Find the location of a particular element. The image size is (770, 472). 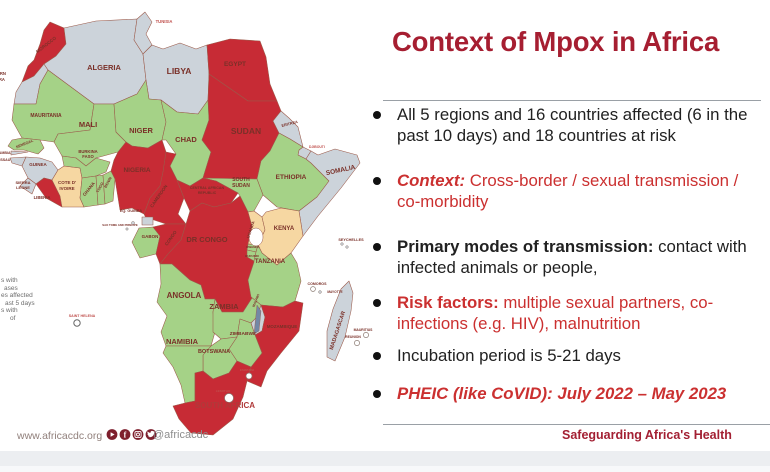

bullet-text: PHEIC (like CoVID): July 2022 – May 2023 is located at coordinates (562, 393).